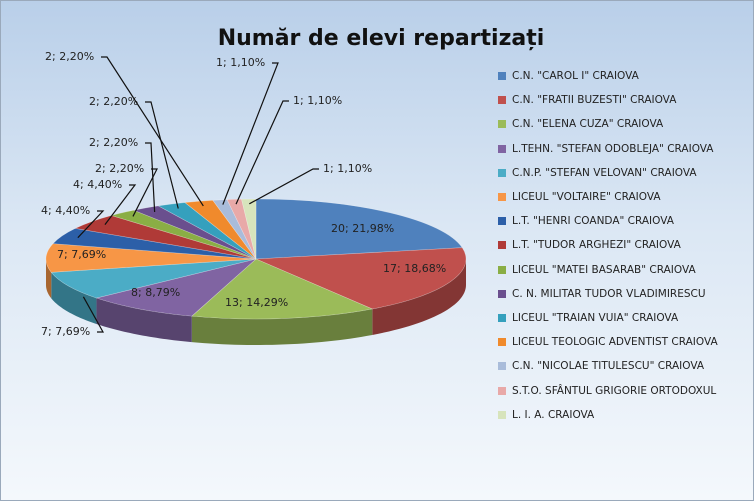 The image size is (754, 501). Describe the element at coordinates (362, 228) in the screenshot. I see `data-label: 20; 21,98%` at that location.